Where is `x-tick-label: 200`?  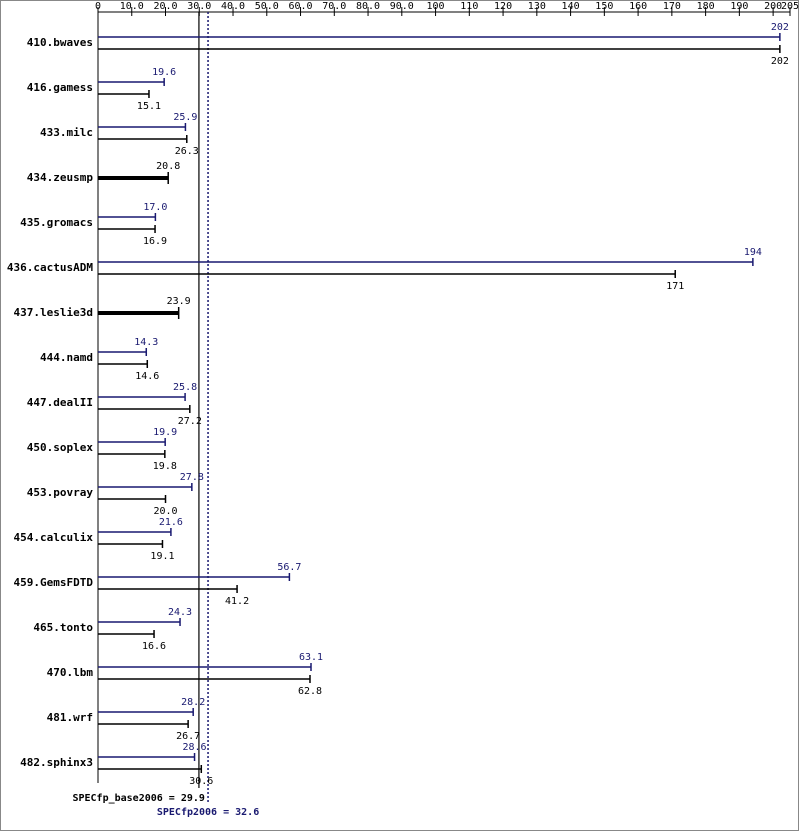
x-tick-label: 200 is located at coordinates (773, 6).